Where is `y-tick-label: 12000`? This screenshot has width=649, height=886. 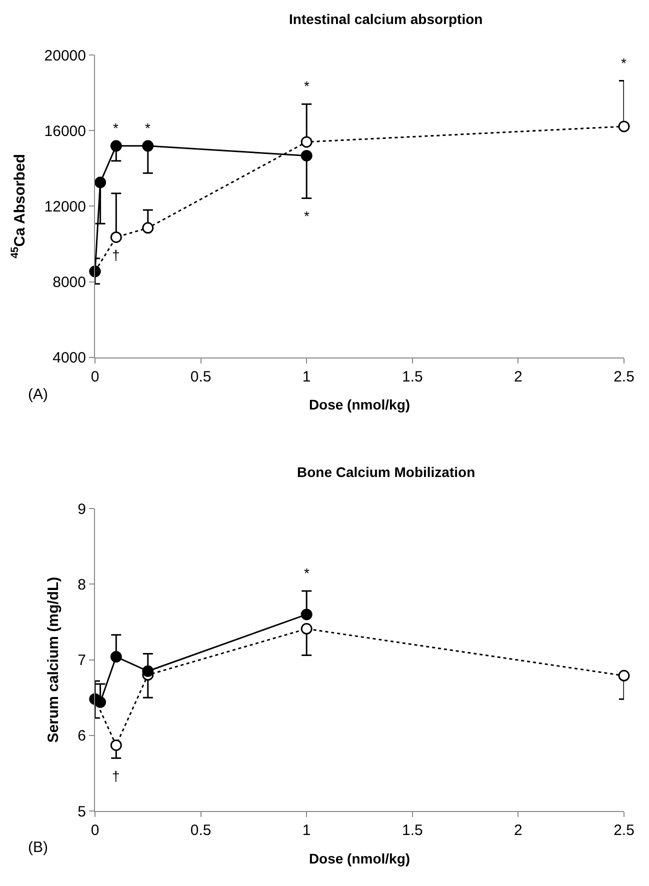
y-tick-label: 12000 is located at coordinates (65, 207).